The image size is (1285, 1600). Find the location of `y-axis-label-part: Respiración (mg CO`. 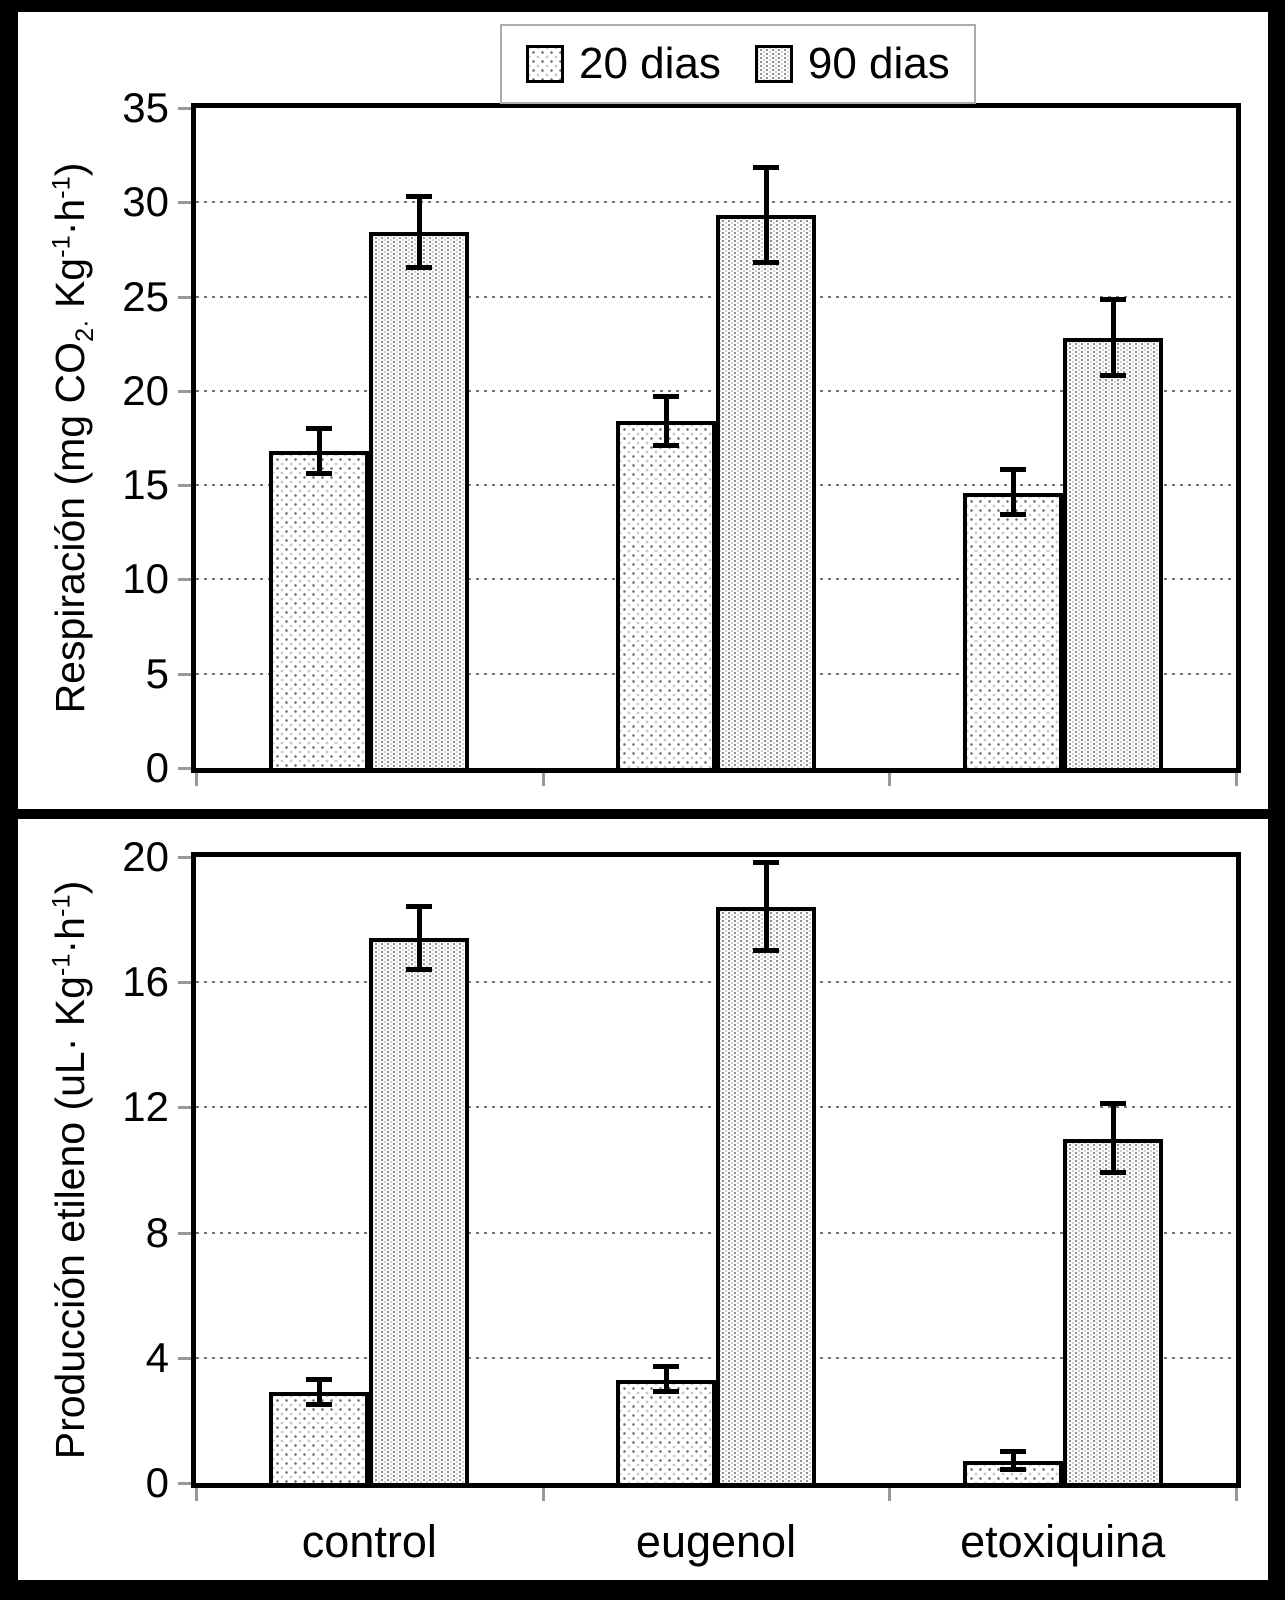

y-axis-label-part: Respiración (mg CO is located at coordinates (70, 528).